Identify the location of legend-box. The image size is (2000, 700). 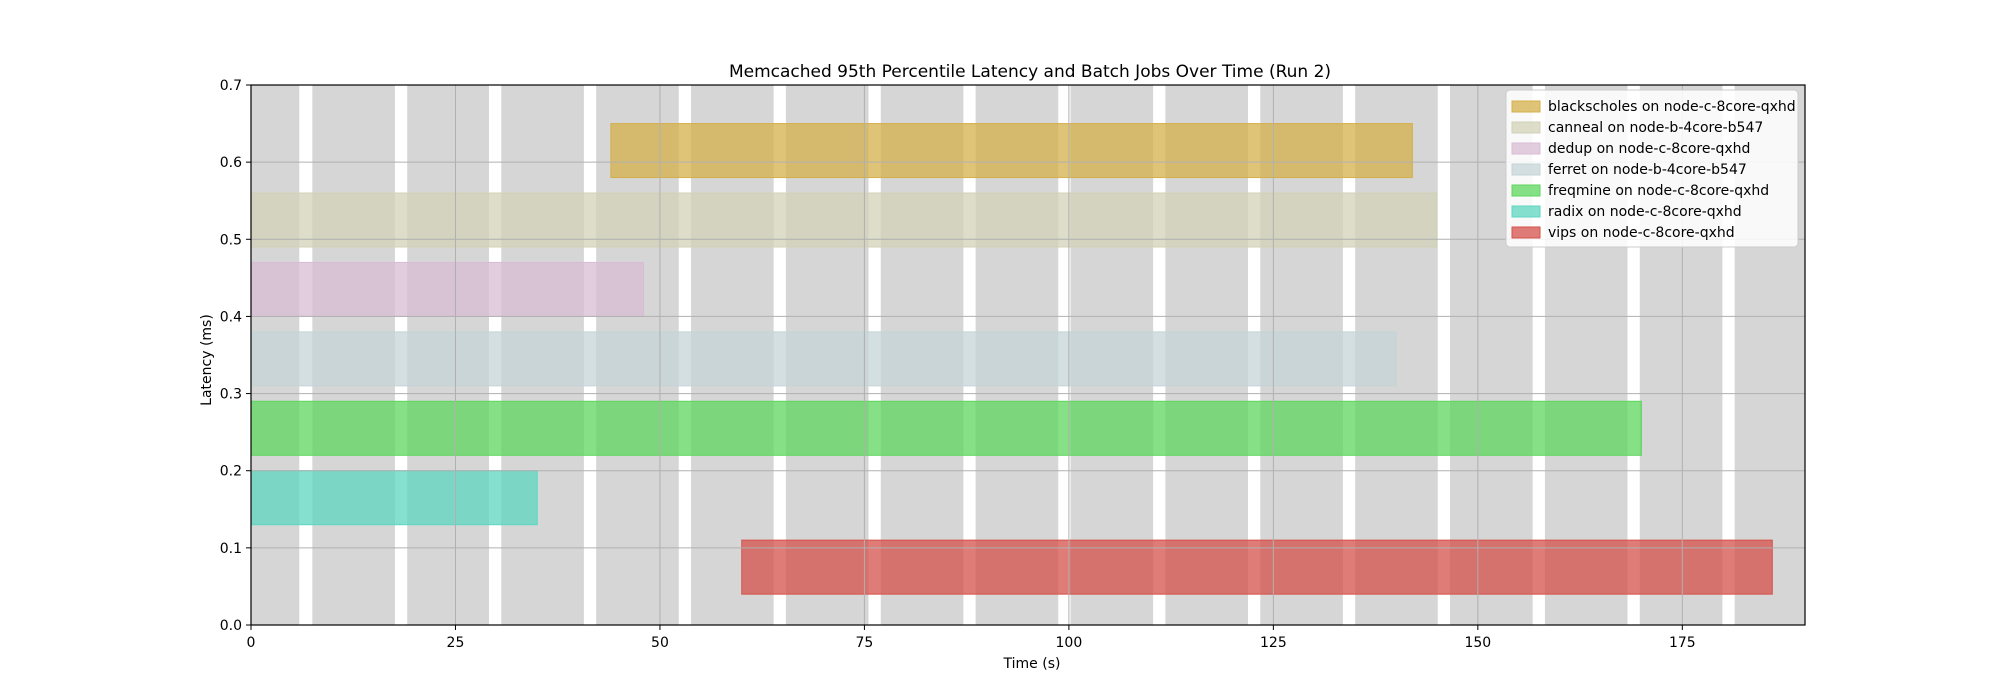
(1652, 168).